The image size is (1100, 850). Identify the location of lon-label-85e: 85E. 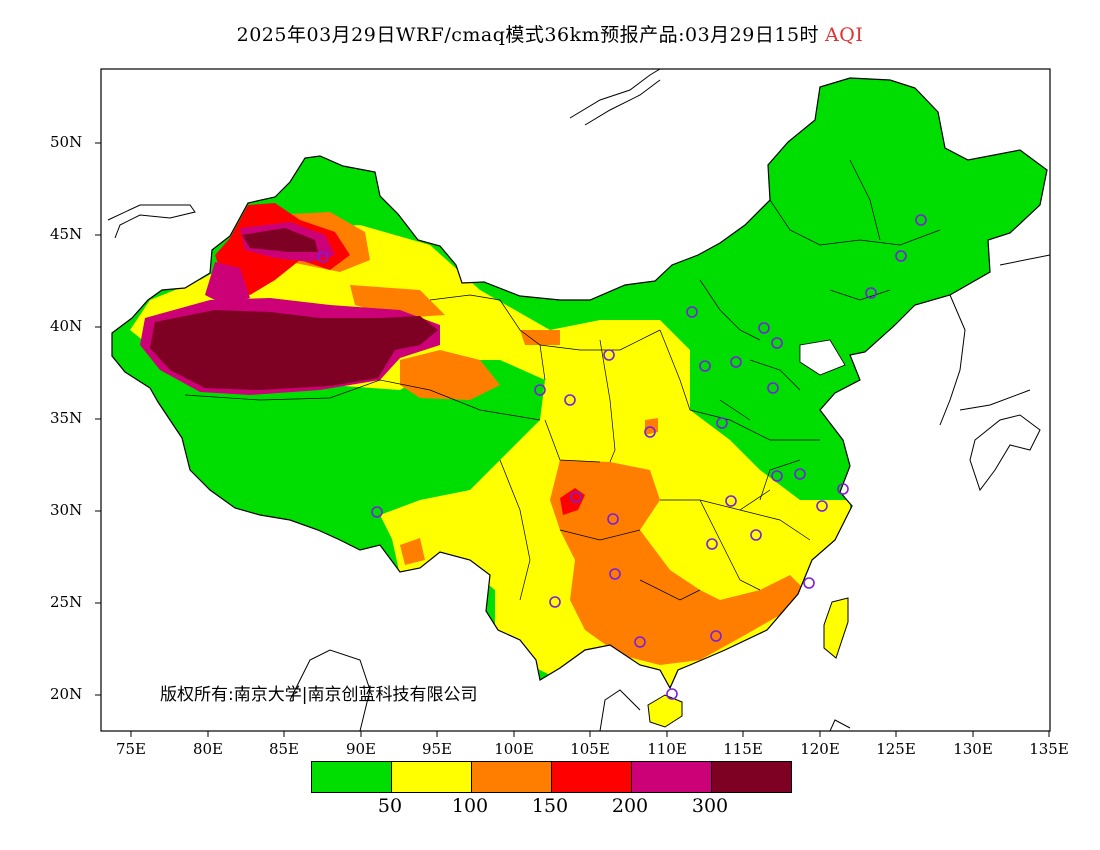
(284, 749).